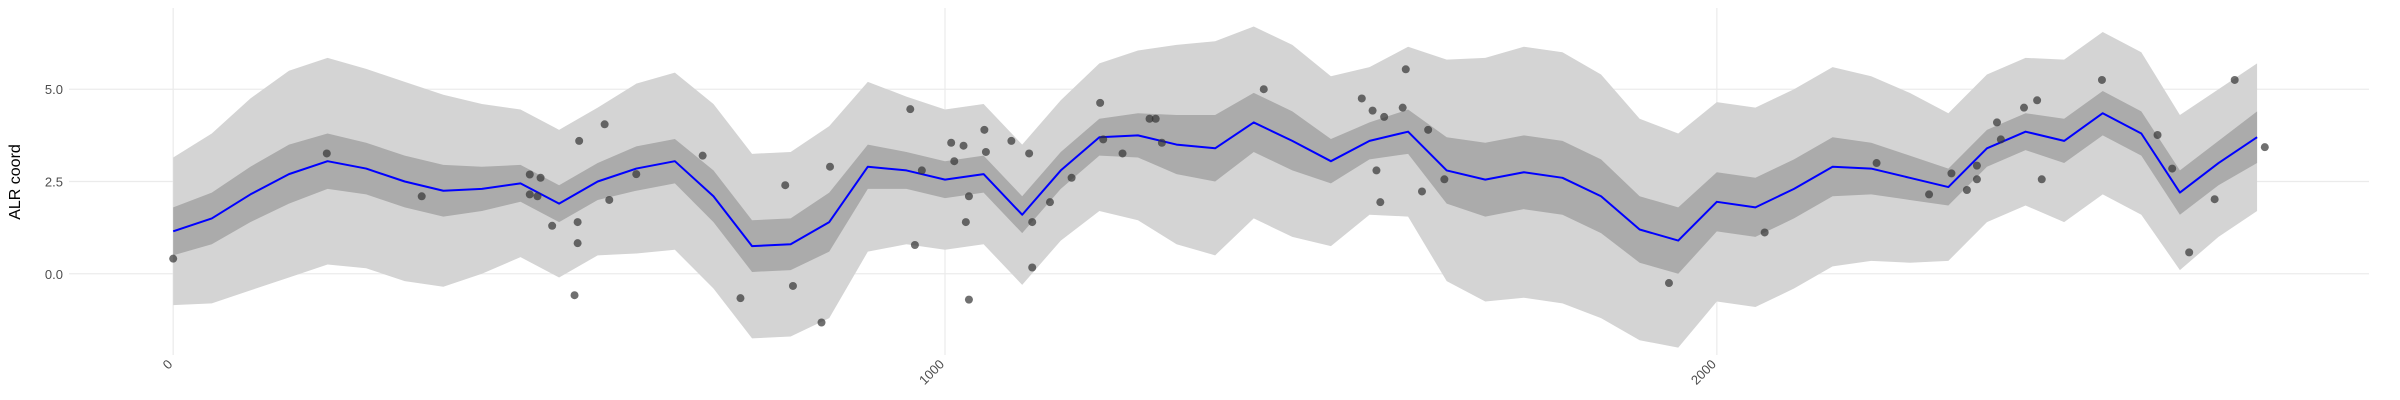 The image size is (2400, 400). What do you see at coordinates (54, 89) in the screenshot?
I see `y-tick-label: 5.0` at bounding box center [54, 89].